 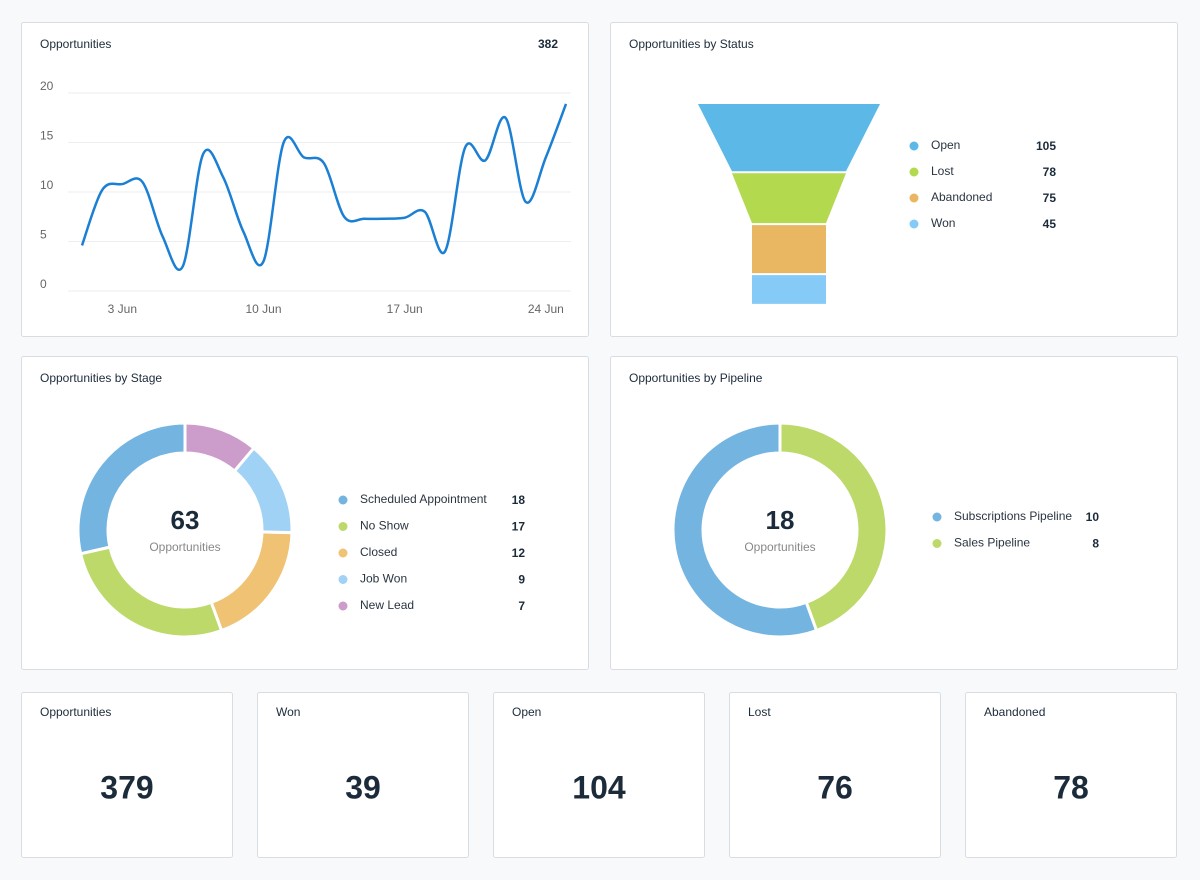 What do you see at coordinates (405, 309) in the screenshot?
I see `x-tick-label: 17 Jun` at bounding box center [405, 309].